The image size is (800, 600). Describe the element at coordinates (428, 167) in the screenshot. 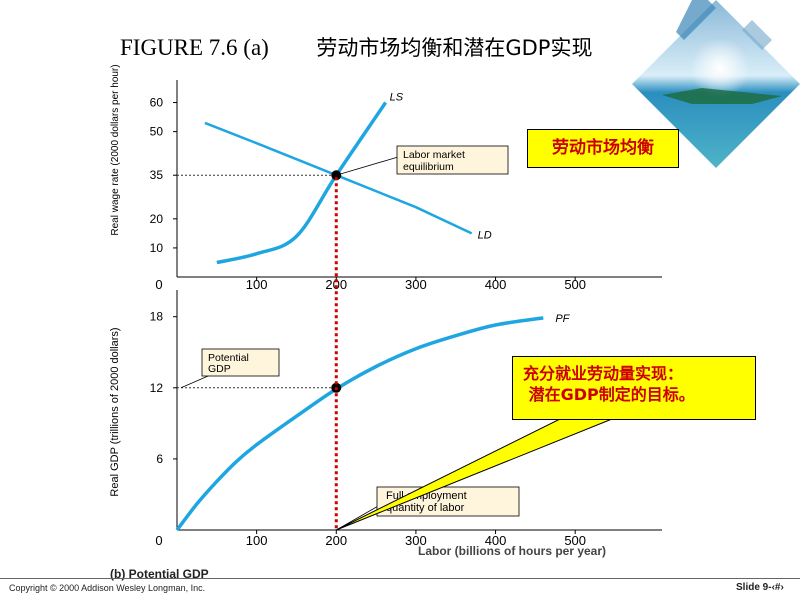

I see `equilibrium-label-line2: equilibrium` at that location.